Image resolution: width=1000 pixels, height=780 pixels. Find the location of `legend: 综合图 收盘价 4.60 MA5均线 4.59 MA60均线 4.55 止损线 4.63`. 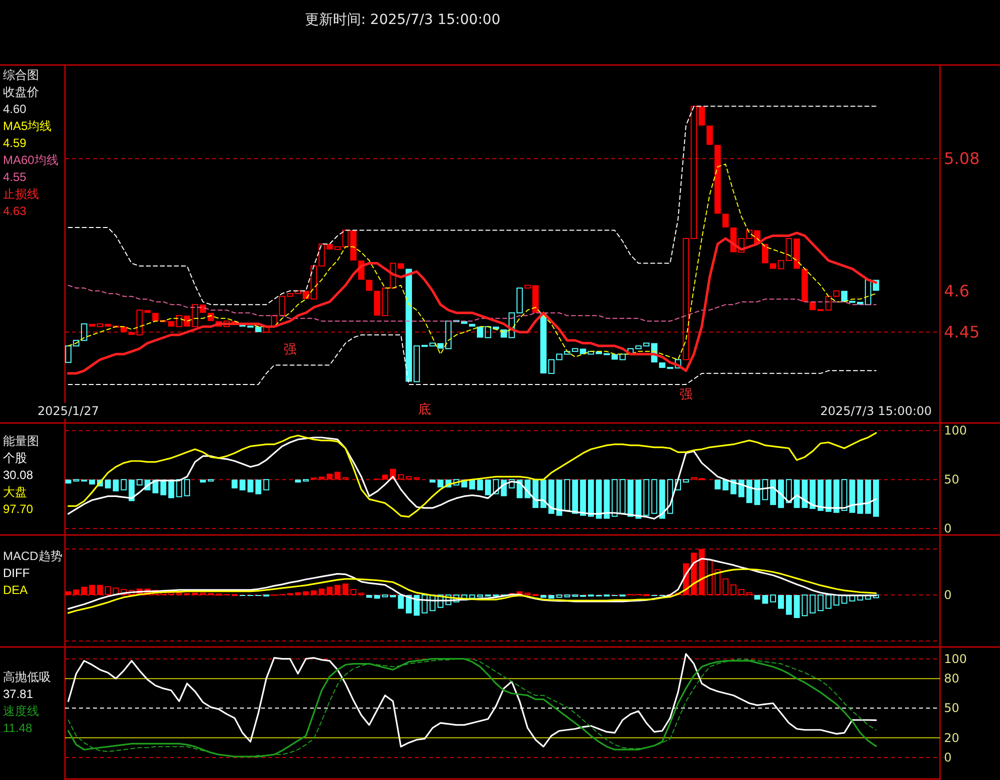

legend: 综合图 收盘价 4.60 MA5均线 4.59 MA60均线 4.55 止损线 4.63 is located at coordinates (30, 143).